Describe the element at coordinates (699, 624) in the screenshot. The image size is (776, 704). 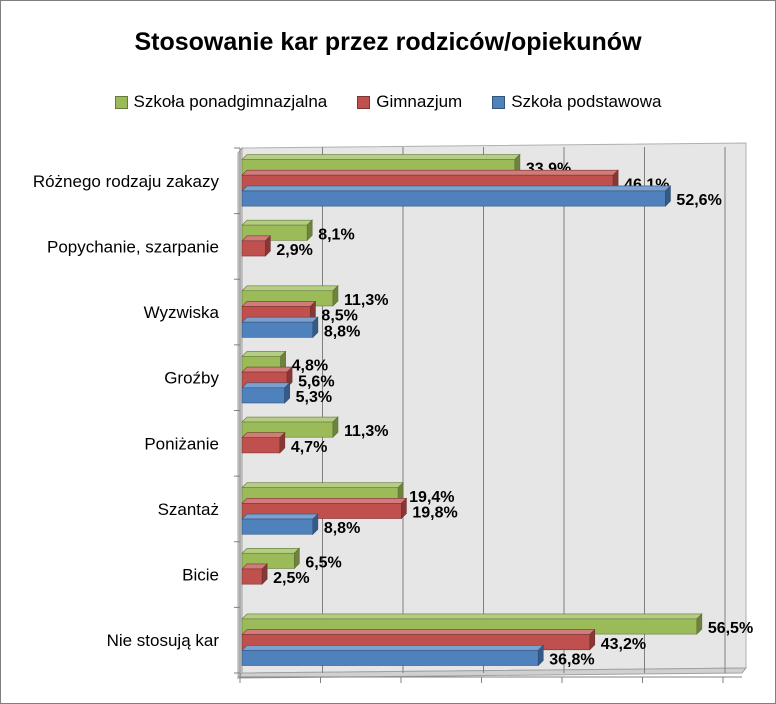
I see `bar-szkola-ponadgimnazjalna-nie-stosuja-kar-end` at that location.